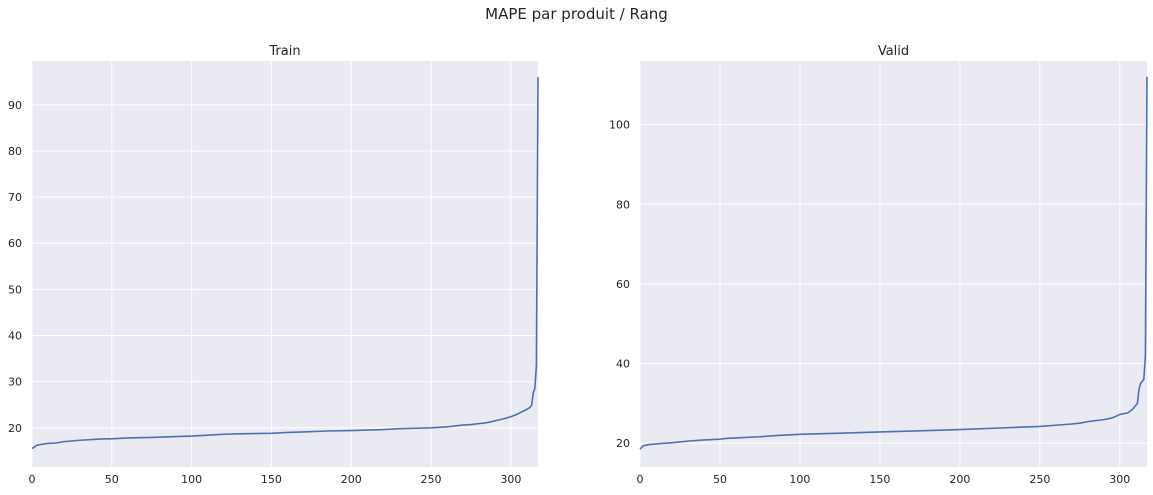  Describe the element at coordinates (576, 14) in the screenshot. I see `figure-title: MAPE par produit / Rang` at that location.